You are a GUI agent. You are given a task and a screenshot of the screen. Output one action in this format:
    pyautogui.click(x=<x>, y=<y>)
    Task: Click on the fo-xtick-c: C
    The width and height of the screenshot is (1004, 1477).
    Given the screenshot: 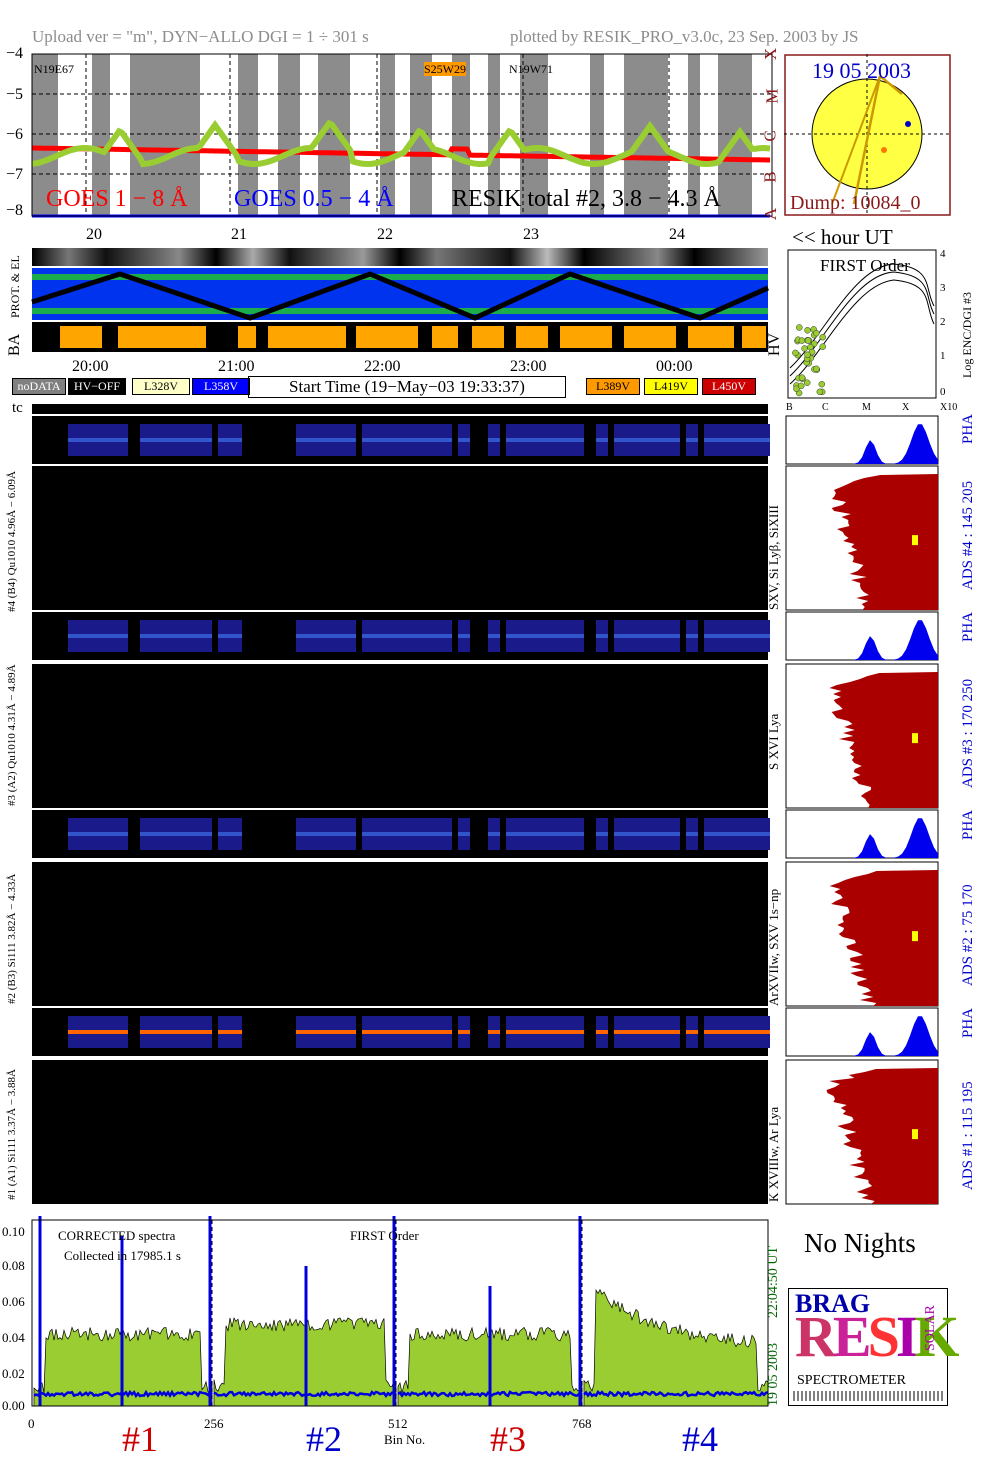 What is the action you would take?
    pyautogui.click(x=825, y=407)
    